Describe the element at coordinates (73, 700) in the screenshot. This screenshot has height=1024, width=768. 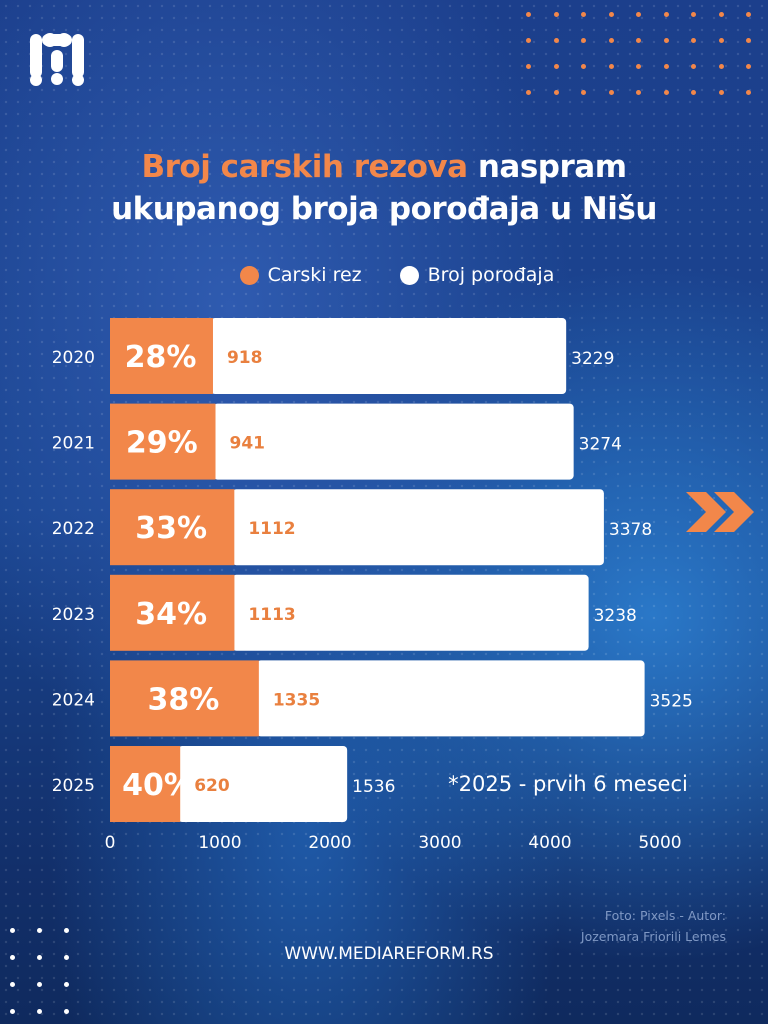
I see `year-label: 2024` at that location.